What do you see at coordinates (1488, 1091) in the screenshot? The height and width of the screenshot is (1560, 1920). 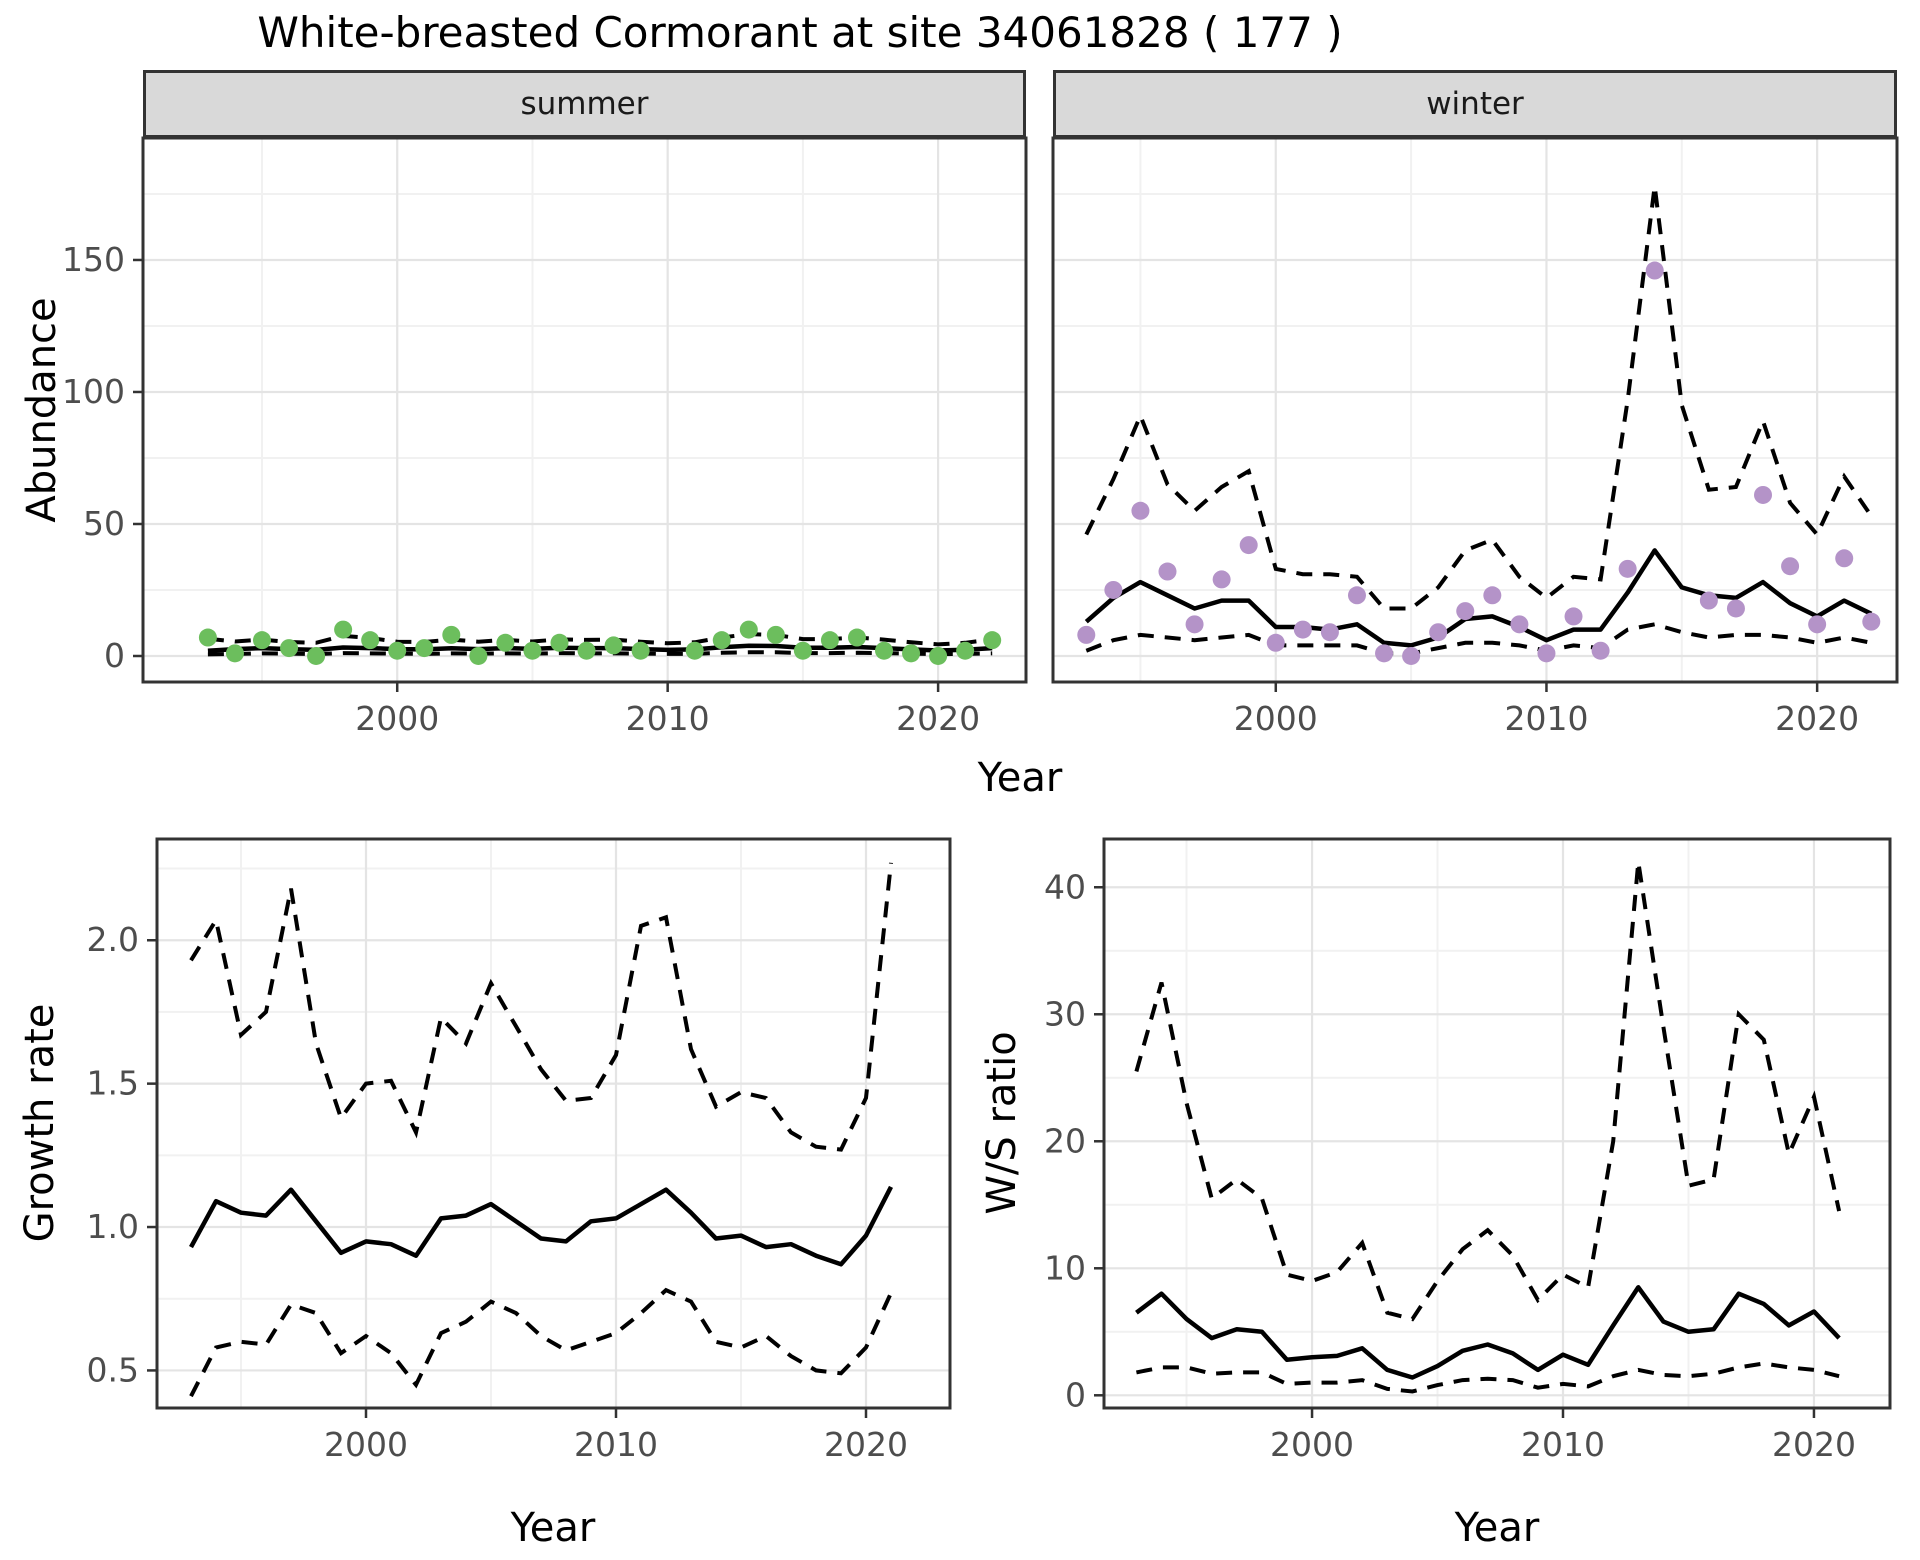 I see `ws-upper-ci-line` at bounding box center [1488, 1091].